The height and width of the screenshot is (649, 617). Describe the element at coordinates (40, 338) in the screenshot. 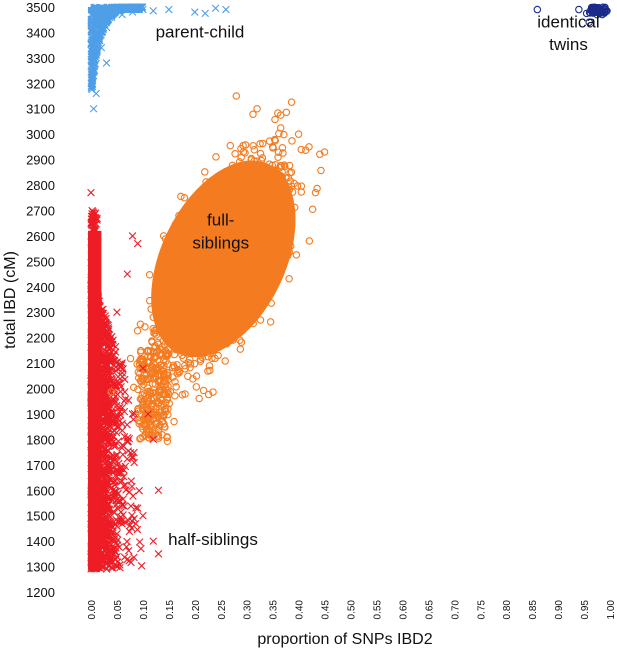

I see `y-tick-label: 2200` at that location.